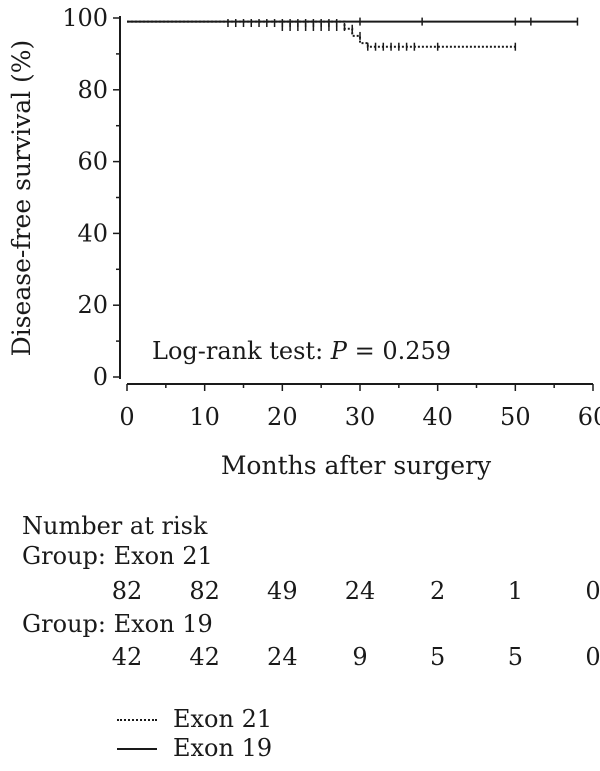 The width and height of the screenshot is (600, 771). What do you see at coordinates (515, 591) in the screenshot?
I see `risk-cell: 1` at bounding box center [515, 591].